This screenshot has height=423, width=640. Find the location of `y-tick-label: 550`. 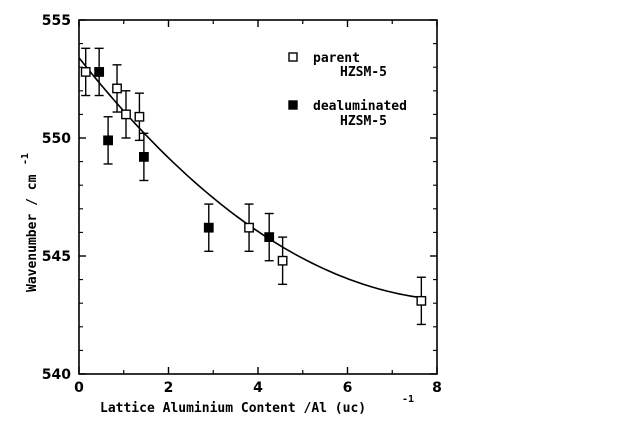

y-tick-label: 550 is located at coordinates (56, 139).